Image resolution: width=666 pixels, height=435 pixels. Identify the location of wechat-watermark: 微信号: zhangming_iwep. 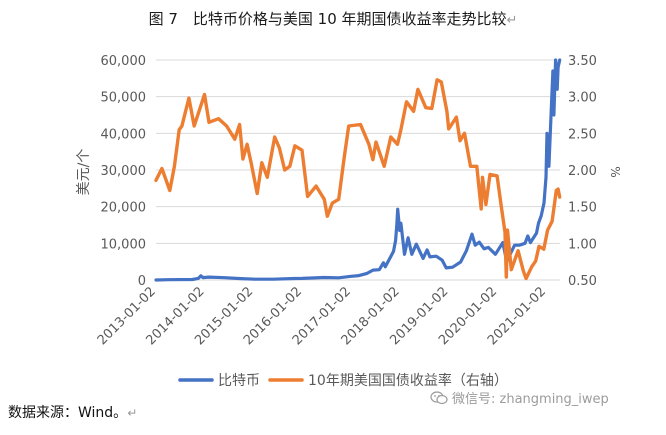
(519, 397).